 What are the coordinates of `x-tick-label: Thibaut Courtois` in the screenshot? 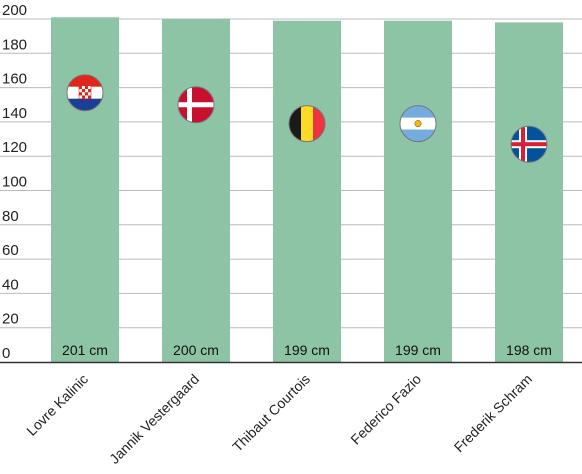 It's located at (271, 413).